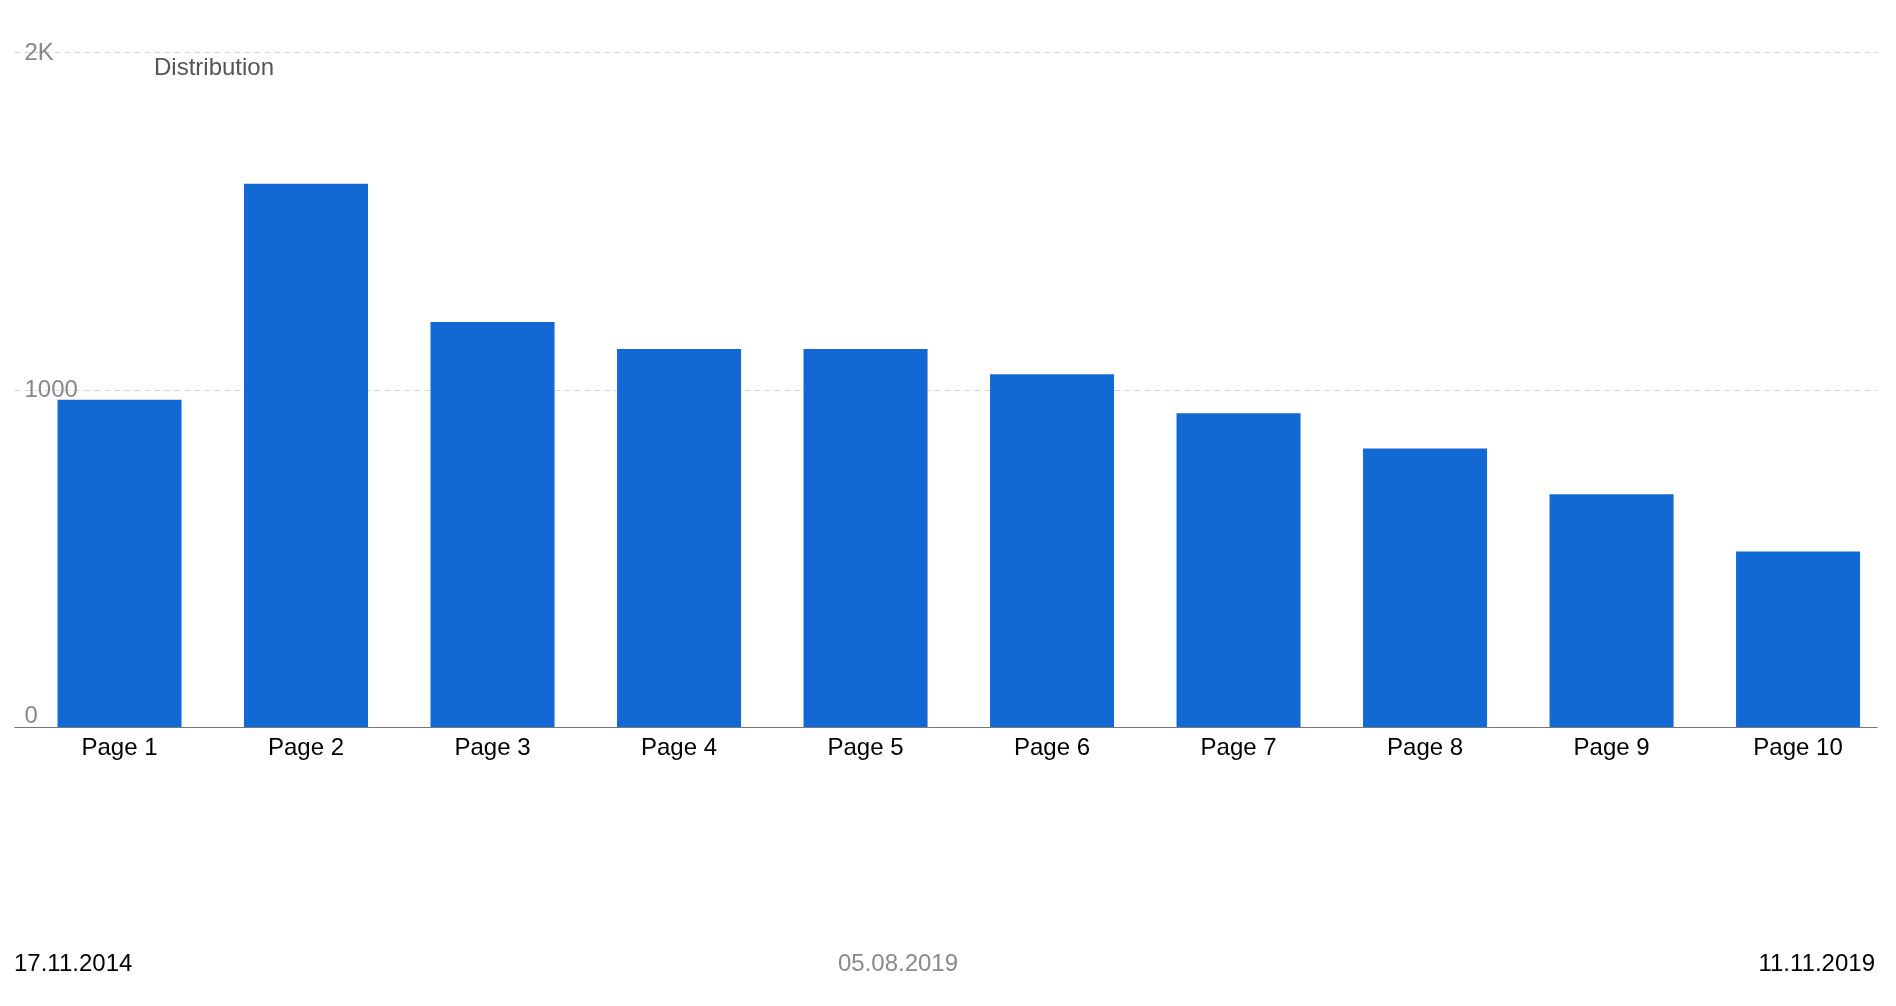 This screenshot has height=1006, width=1896. What do you see at coordinates (679, 746) in the screenshot?
I see `x-tick-label: Page 4` at bounding box center [679, 746].